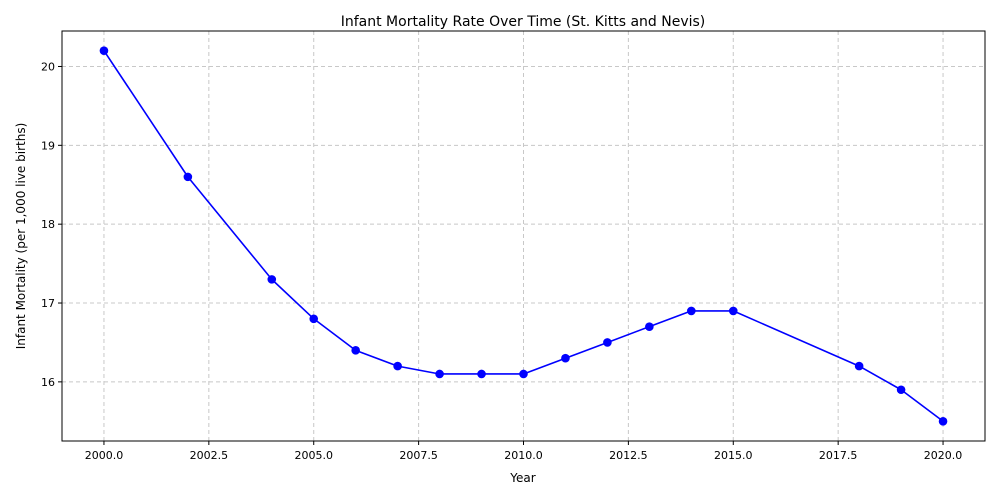 The image size is (1000, 500). What do you see at coordinates (48, 145) in the screenshot?
I see `y-tick-label: 19` at bounding box center [48, 145].